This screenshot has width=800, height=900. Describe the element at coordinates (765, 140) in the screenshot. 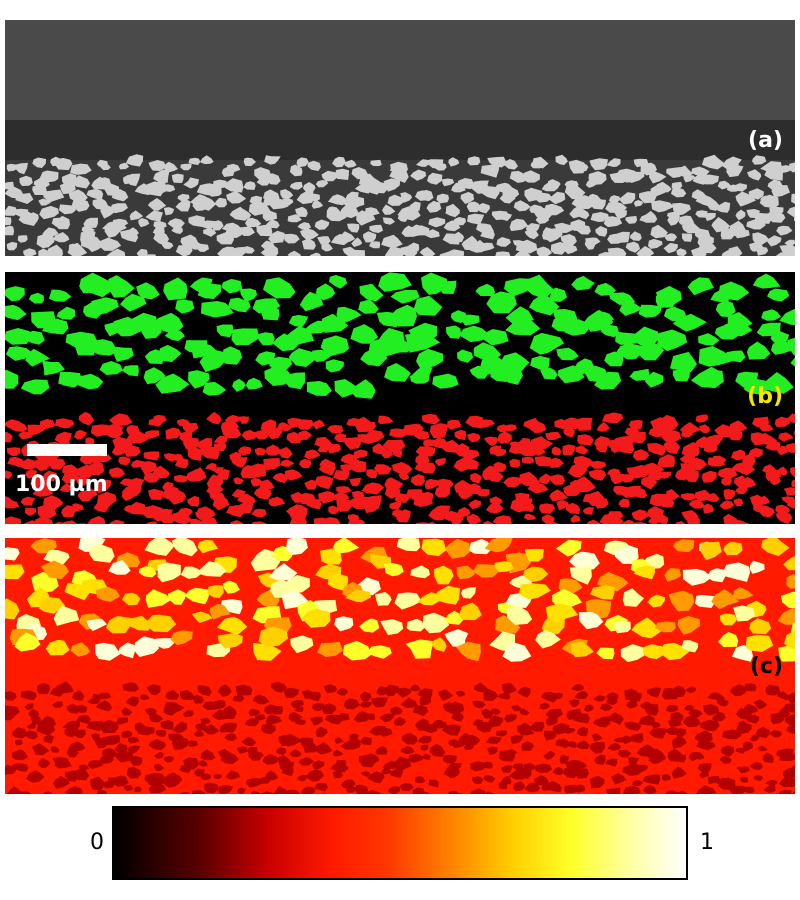

I see `panel-a-label: (a)` at that location.